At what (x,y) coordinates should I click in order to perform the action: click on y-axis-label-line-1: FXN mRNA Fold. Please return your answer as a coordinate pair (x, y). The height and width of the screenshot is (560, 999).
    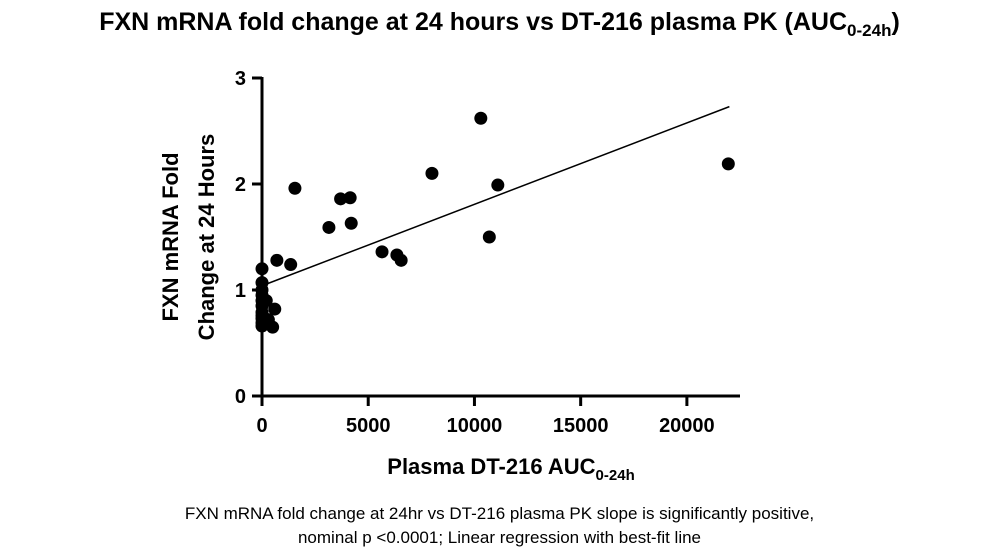
    Looking at the image, I should click on (170, 236).